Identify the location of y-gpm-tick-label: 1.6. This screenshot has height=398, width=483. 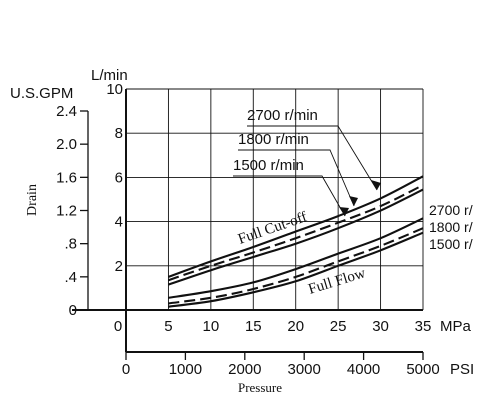
(66, 177).